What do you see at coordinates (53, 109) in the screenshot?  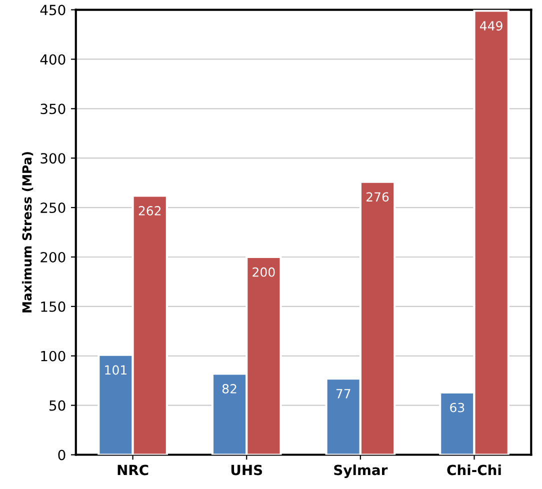 I see `y-tick-label: 350` at bounding box center [53, 109].